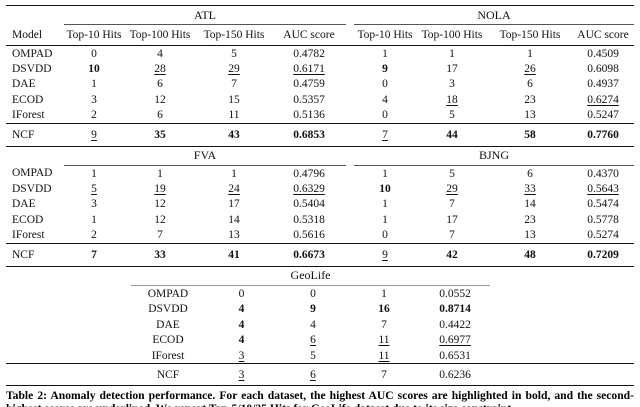 Image resolution: width=640 pixels, height=407 pixels. What do you see at coordinates (530, 204) in the screenshot?
I see `value-cell: 14` at bounding box center [530, 204].